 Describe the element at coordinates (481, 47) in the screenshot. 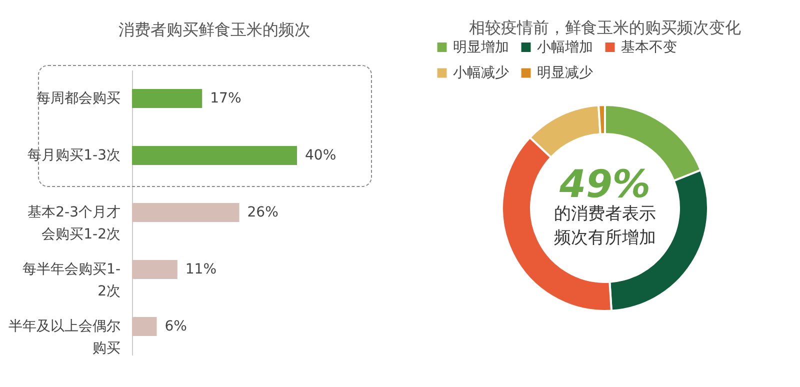

I see `legend-label: 明显增加` at that location.